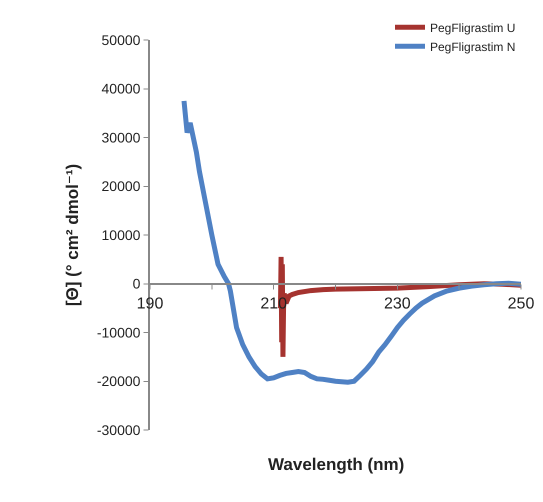 Image resolution: width=543 pixels, height=502 pixels. Describe the element at coordinates (121, 88) in the screenshot. I see `y-tick-label: 40000` at that location.